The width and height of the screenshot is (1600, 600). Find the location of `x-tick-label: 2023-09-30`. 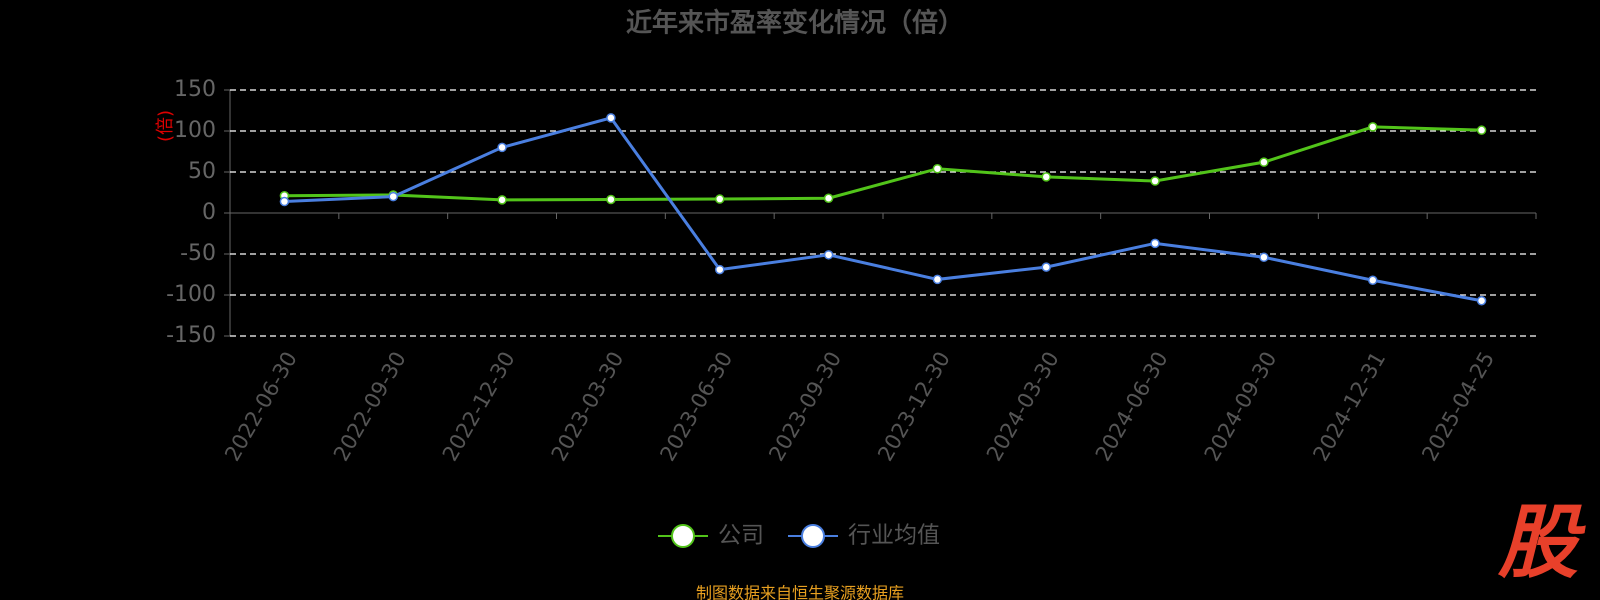

x-tick-label: 2023-09-30 is located at coordinates (805, 407).